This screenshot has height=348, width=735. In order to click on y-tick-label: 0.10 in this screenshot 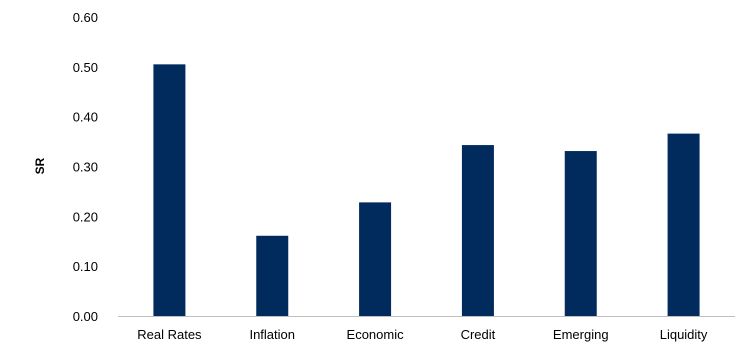, I will do `click(85, 266)`.